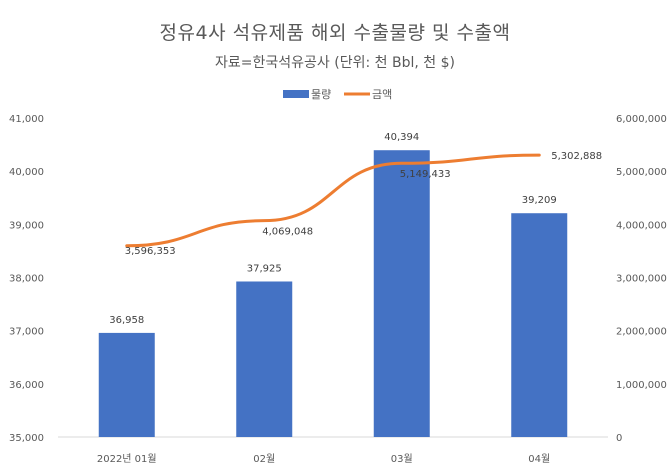 Image resolution: width=670 pixels, height=475 pixels. I want to click on chart-subtitle: 자료=한국석유공사 (단위: 천 Bbl, 천 $), so click(335, 63).